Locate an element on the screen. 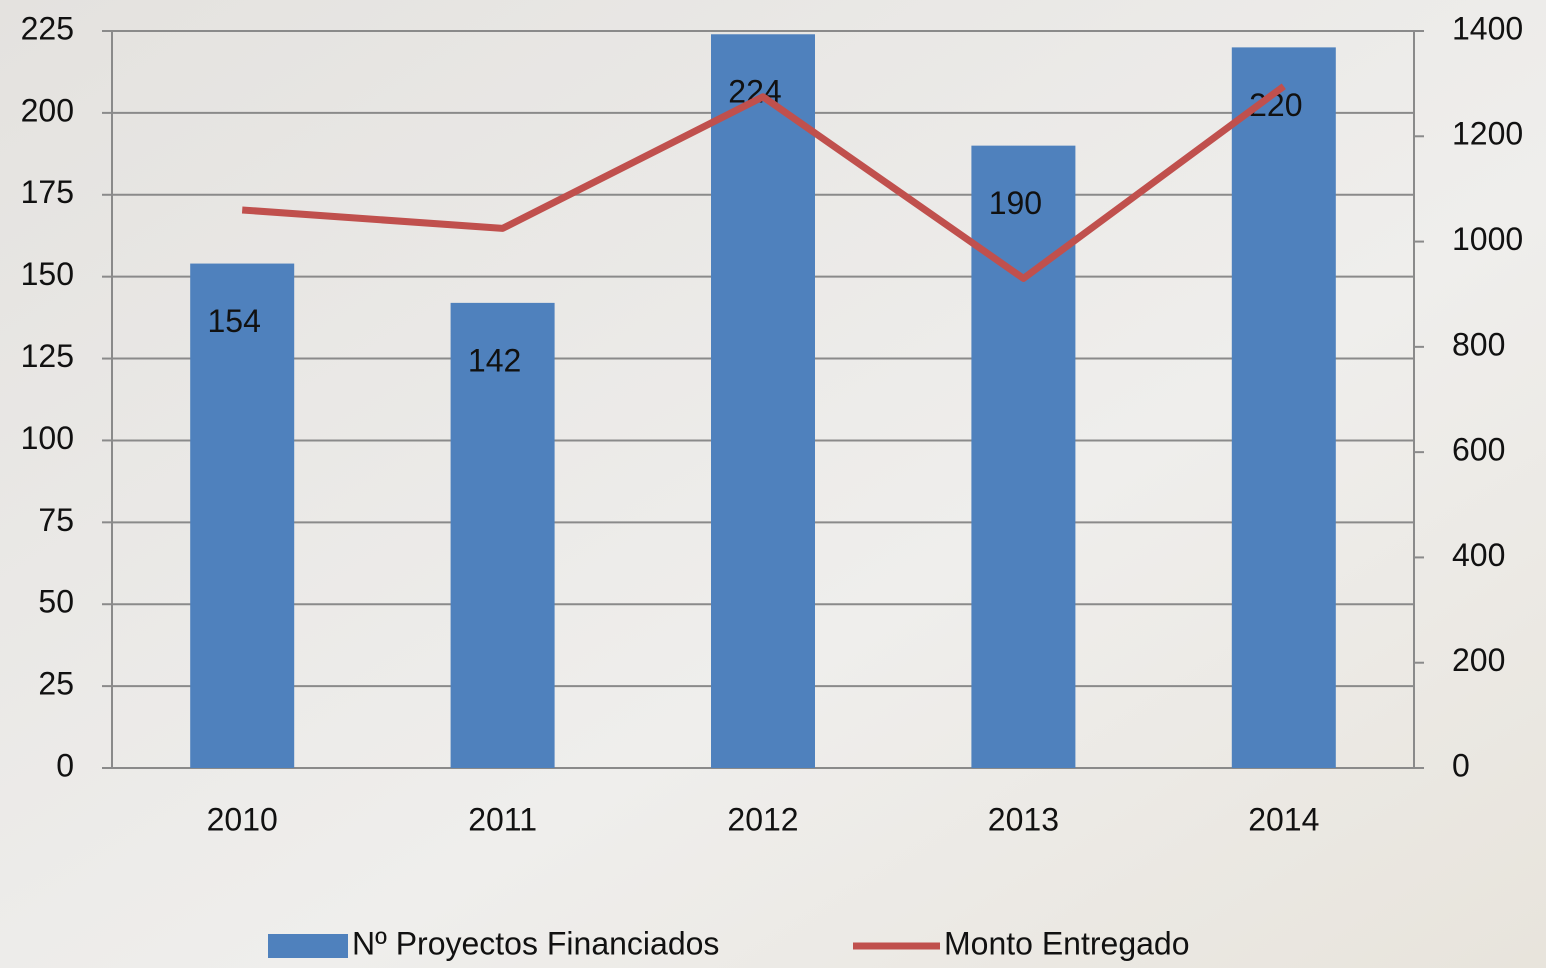 The width and height of the screenshot is (1546, 968). y2-tick-label: 200 is located at coordinates (1478, 660).